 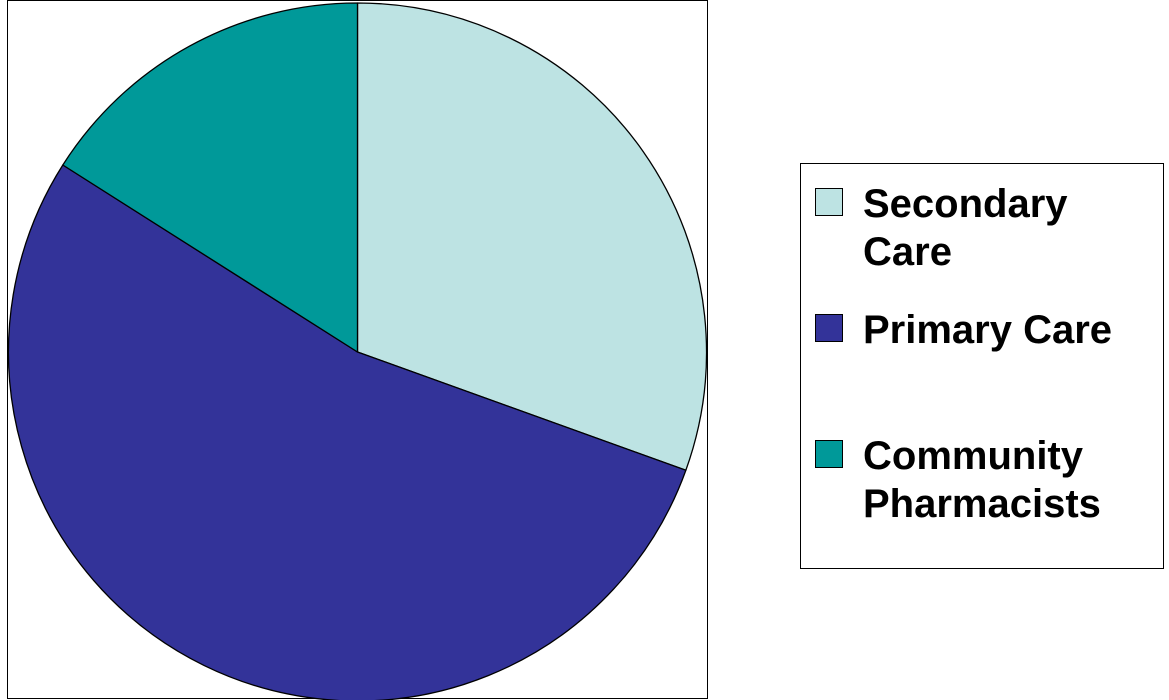 I want to click on legend-swatch-community-pharmacists, so click(x=829, y=454).